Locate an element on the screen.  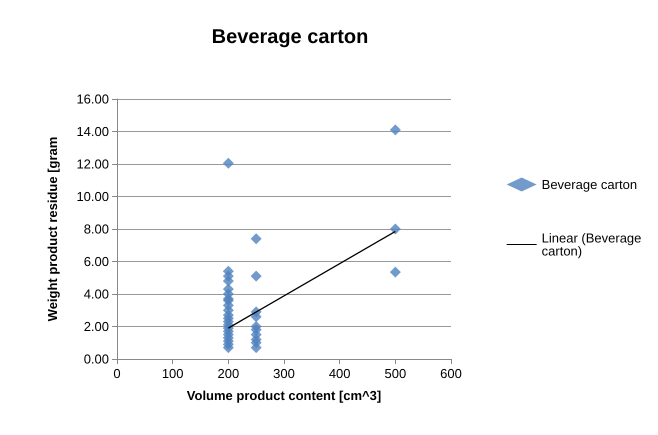
x-tick-label: 500 is located at coordinates (395, 373).